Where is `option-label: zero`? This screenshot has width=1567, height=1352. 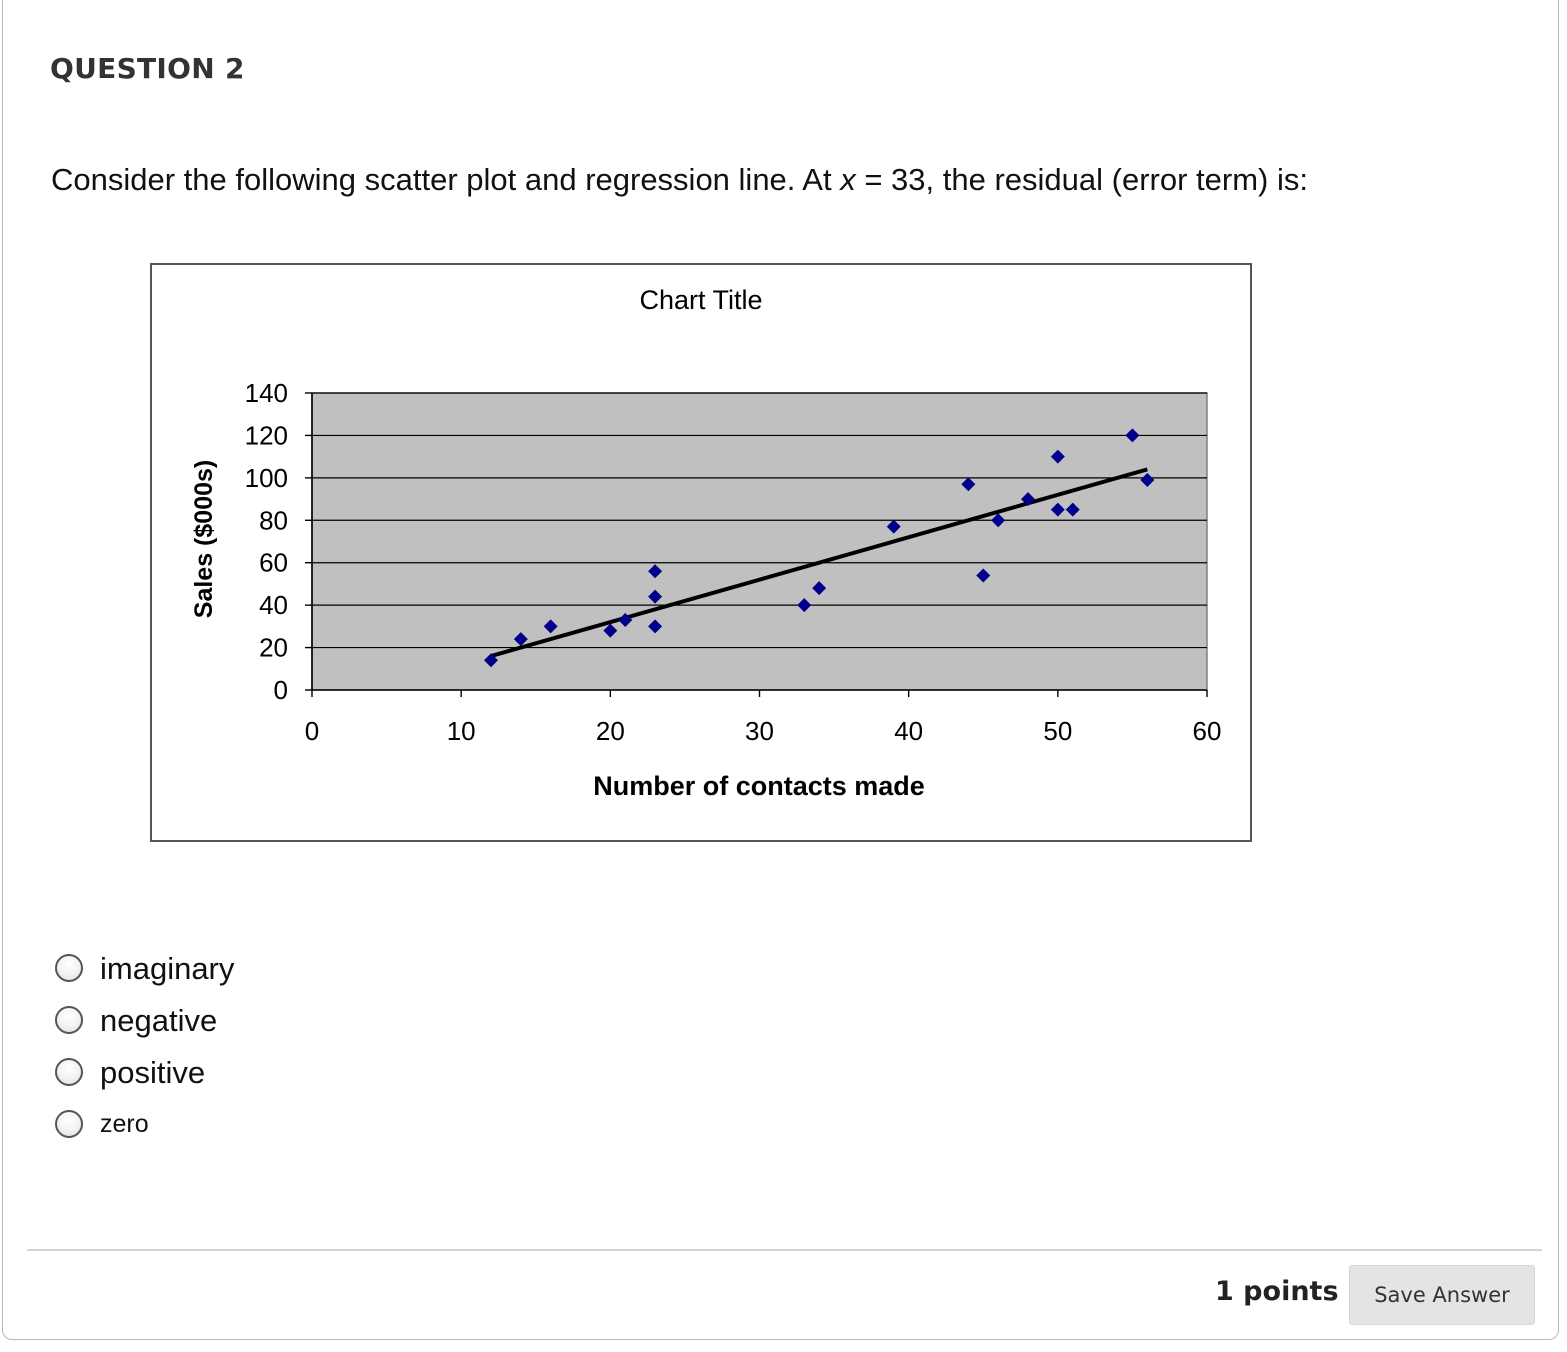
option-label: zero is located at coordinates (124, 1123).